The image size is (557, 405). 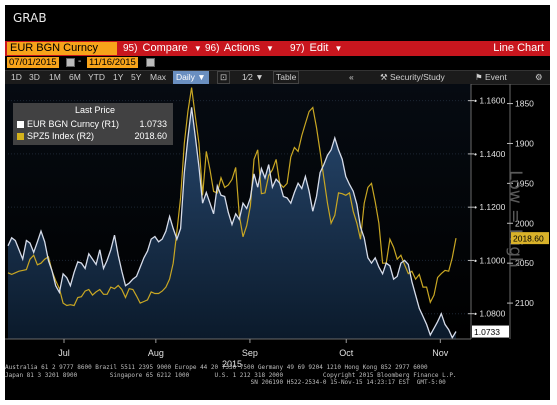 I want to click on legend-value-eur: 1.0733, so click(x=153, y=124).